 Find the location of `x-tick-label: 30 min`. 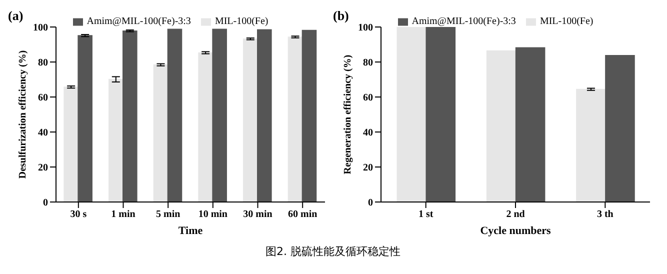

x-tick-label: 30 min is located at coordinates (258, 214).